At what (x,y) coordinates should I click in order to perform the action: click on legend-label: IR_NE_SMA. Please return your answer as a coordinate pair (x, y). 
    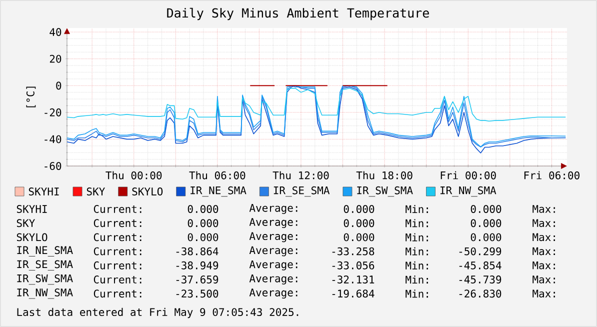
    Looking at the image, I should click on (218, 191).